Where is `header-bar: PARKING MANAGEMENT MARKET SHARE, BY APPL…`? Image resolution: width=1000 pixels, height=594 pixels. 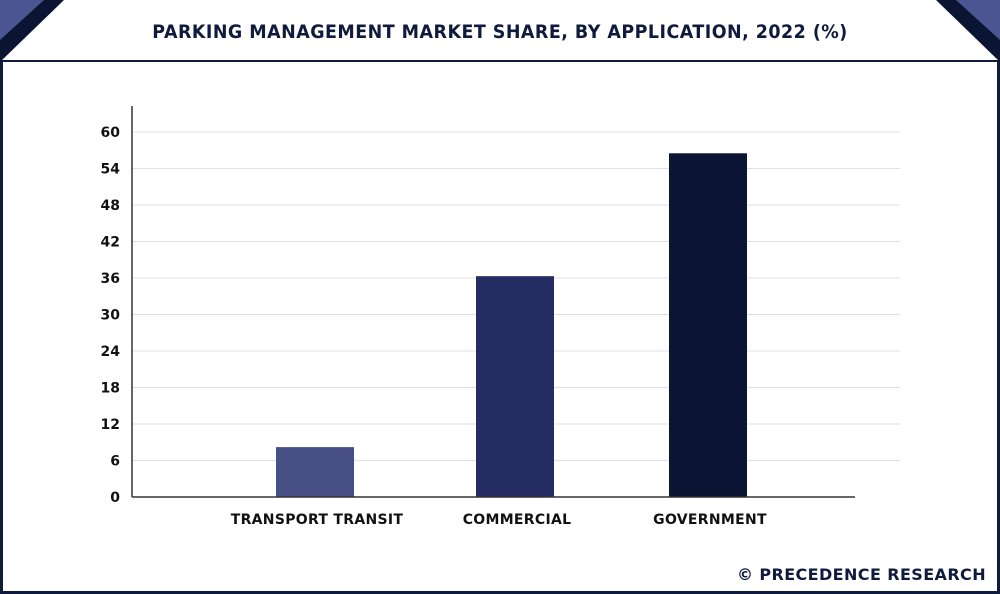
header-bar: PARKING MANAGEMENT MARKET SHARE, BY APPL… is located at coordinates (500, 31).